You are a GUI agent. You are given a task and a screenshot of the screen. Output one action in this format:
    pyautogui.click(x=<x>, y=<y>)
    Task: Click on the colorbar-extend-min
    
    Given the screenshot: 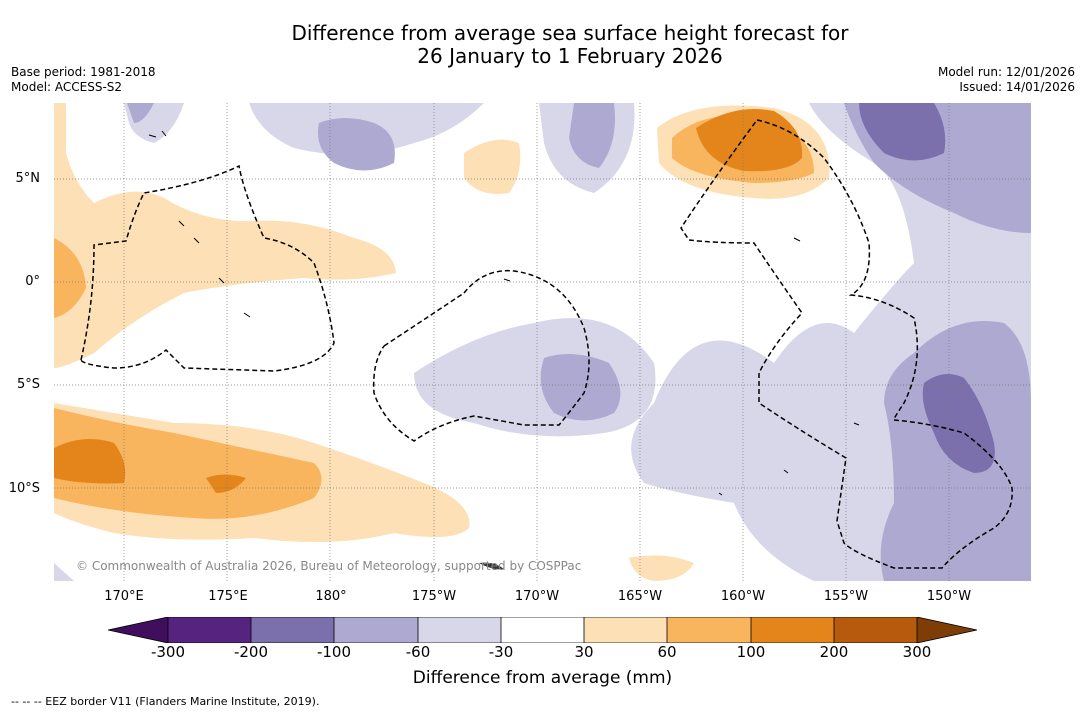 What is the action you would take?
    pyautogui.click(x=138, y=630)
    